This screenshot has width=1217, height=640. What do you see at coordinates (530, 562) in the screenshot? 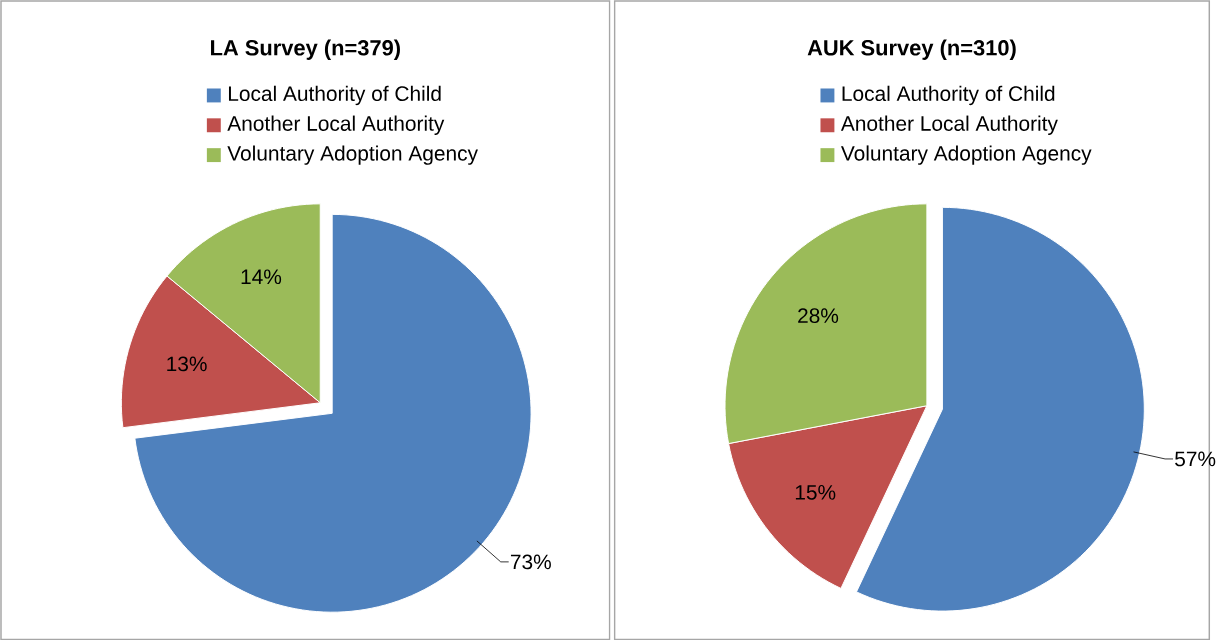
I see `data-label: 73%` at bounding box center [530, 562].